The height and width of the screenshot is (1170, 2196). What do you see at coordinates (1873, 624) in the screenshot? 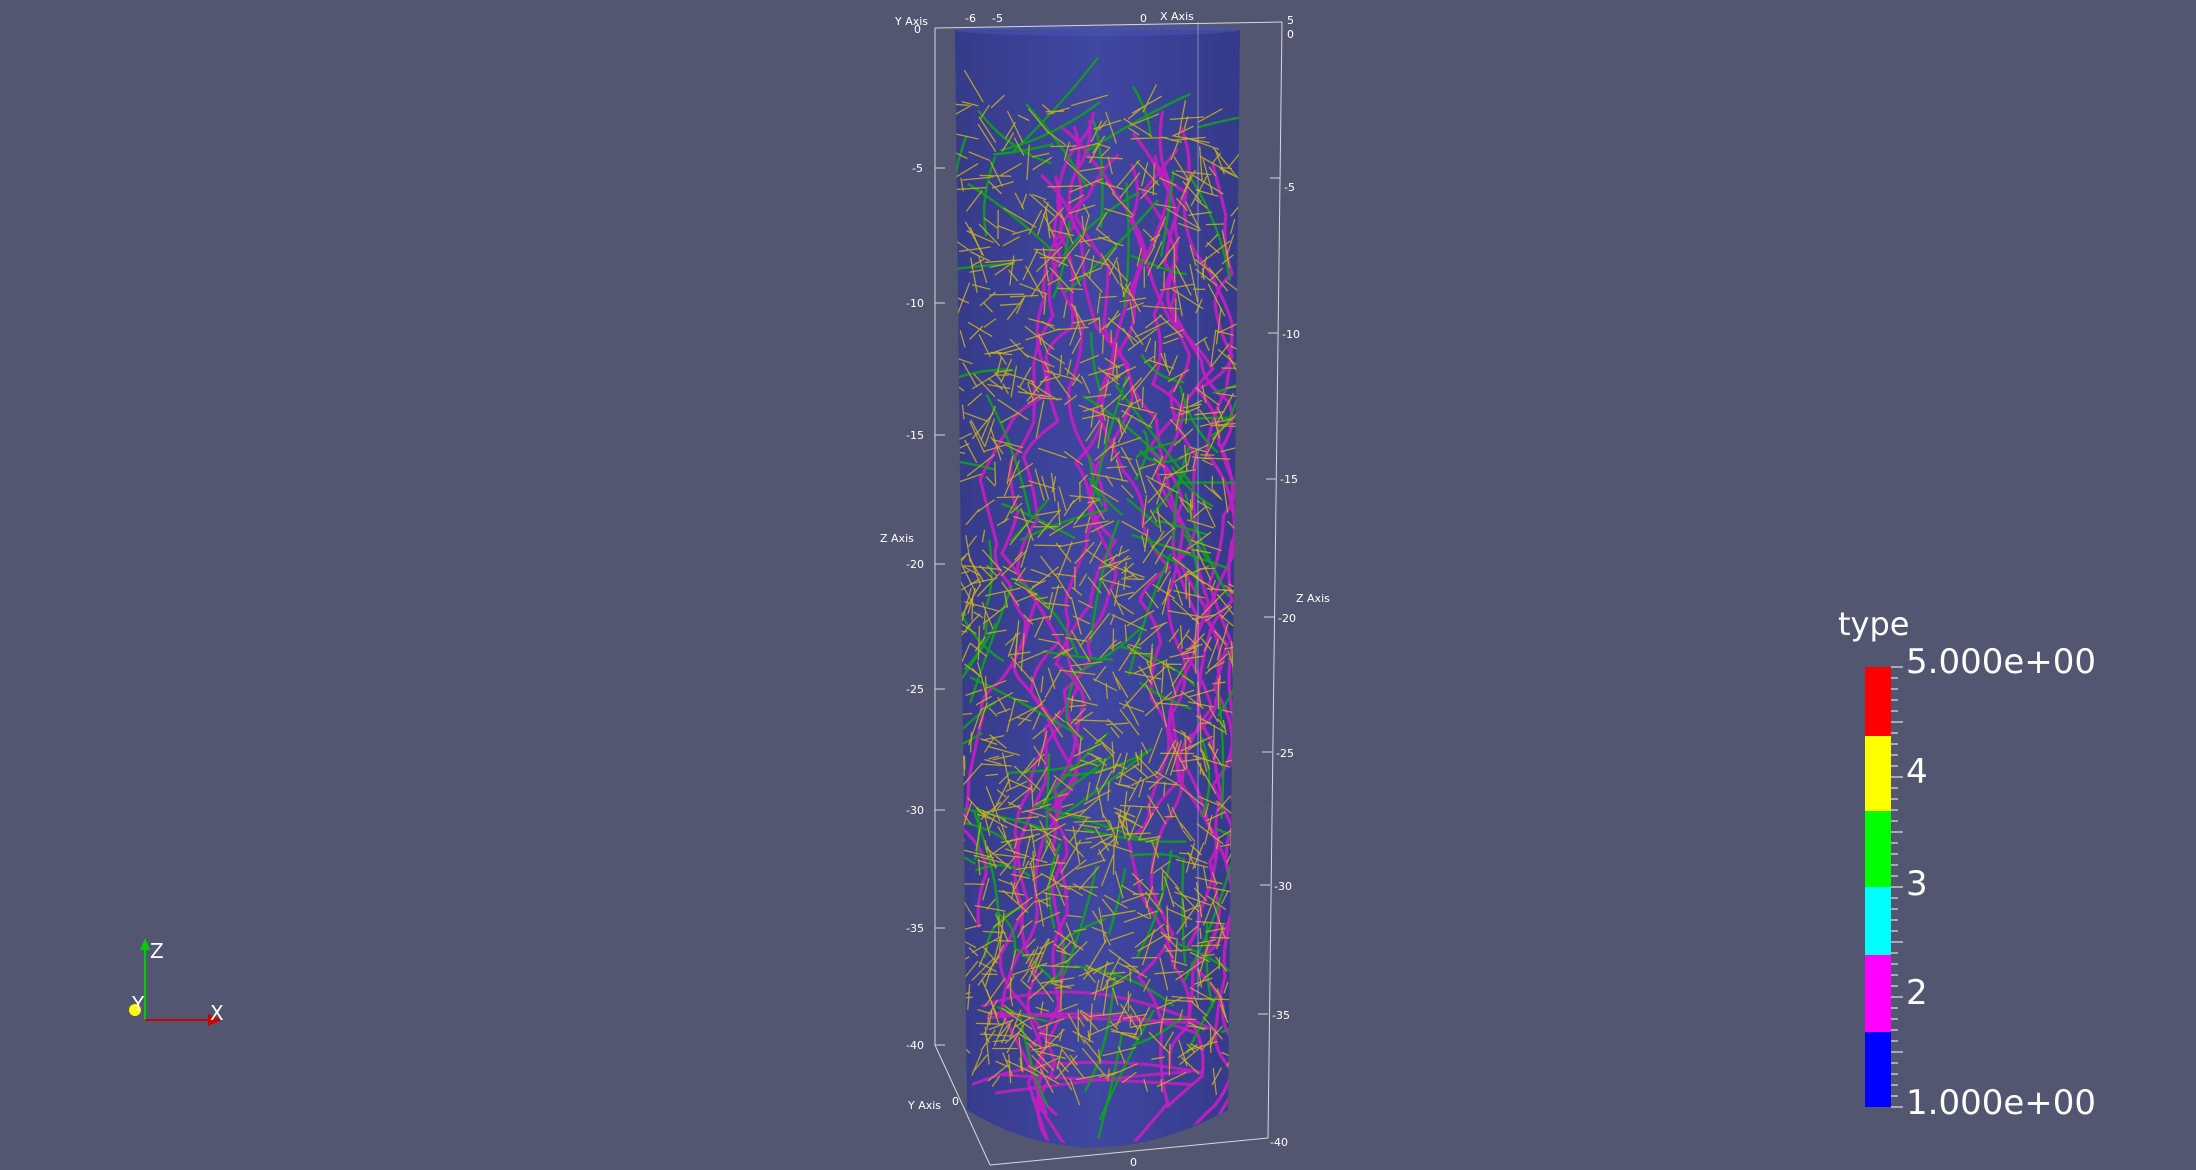
I see `legend-title: type` at bounding box center [1873, 624].